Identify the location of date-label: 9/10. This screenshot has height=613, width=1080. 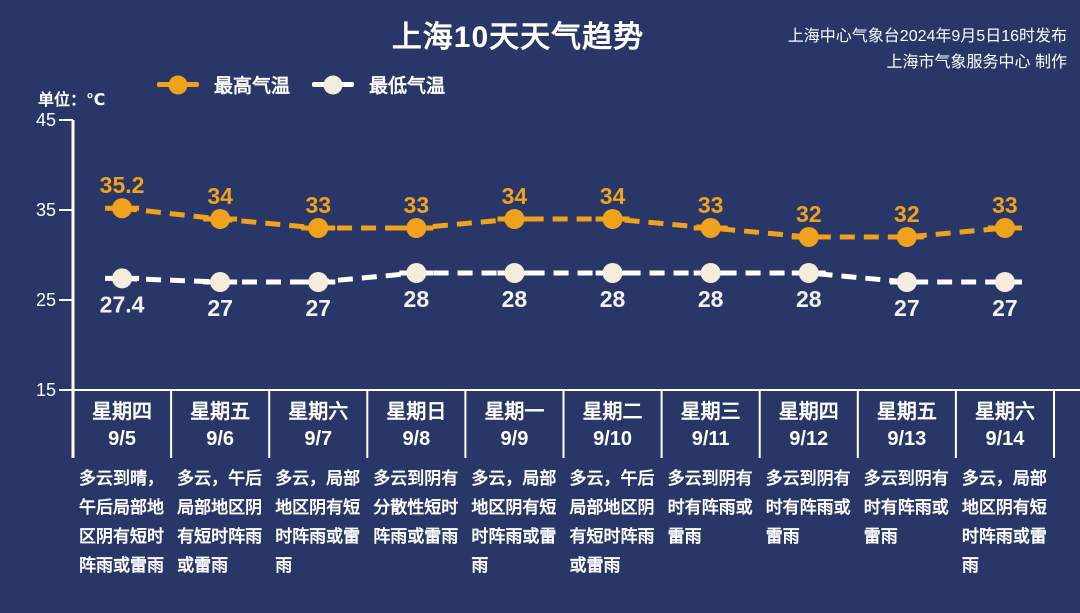
(613, 439).